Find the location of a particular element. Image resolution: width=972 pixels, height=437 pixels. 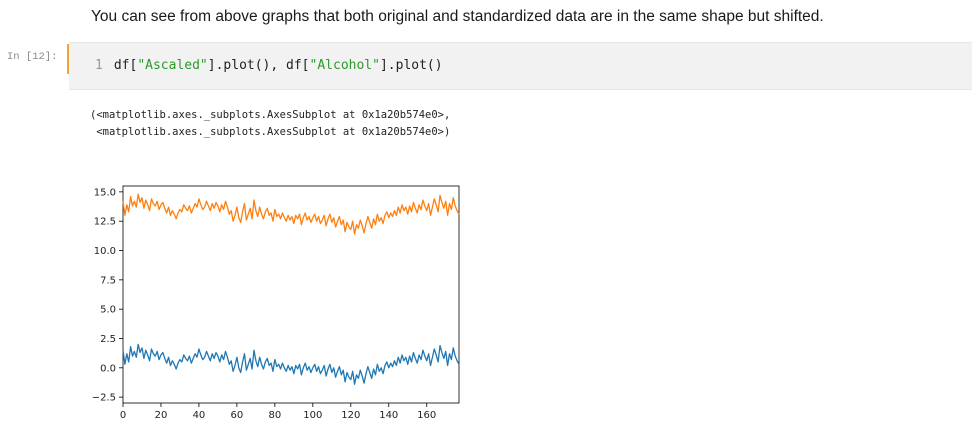

y-tick-label: 5.0 is located at coordinates (108, 310).